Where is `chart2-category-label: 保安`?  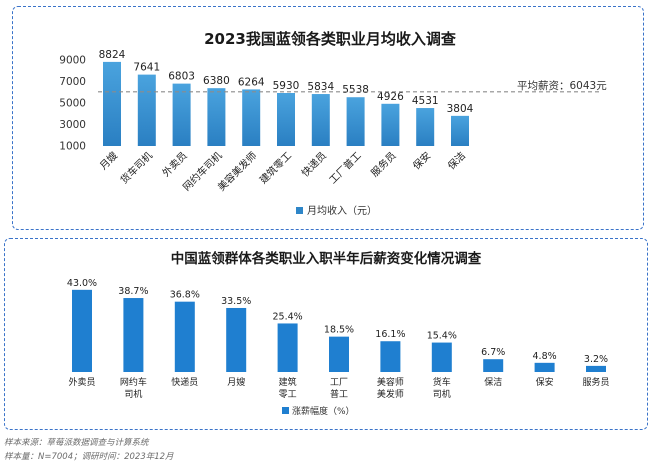 chart2-category-label: 保安 is located at coordinates (545, 382).